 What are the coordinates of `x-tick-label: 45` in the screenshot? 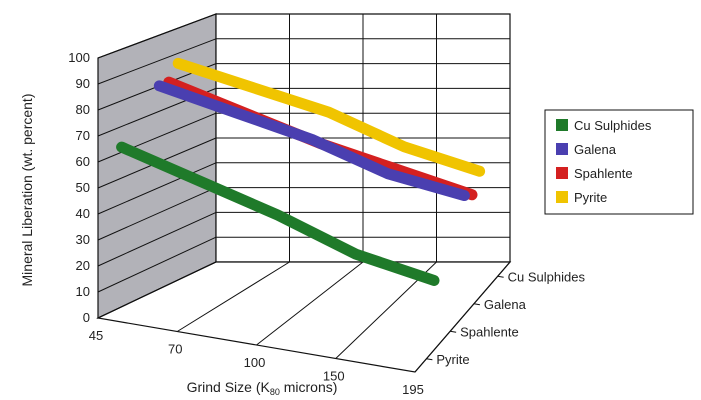 It's located at (96, 335).